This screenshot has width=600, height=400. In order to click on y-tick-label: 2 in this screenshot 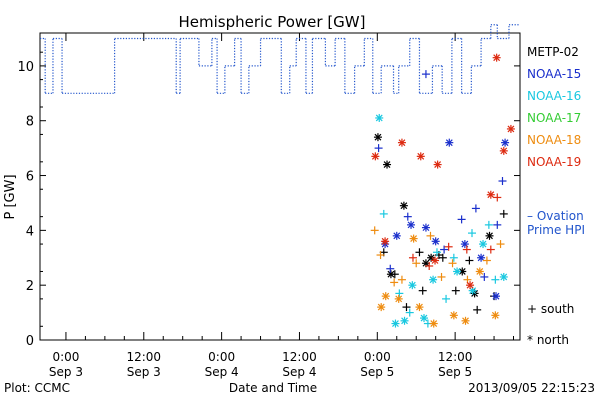, I will do `click(30, 286)`.